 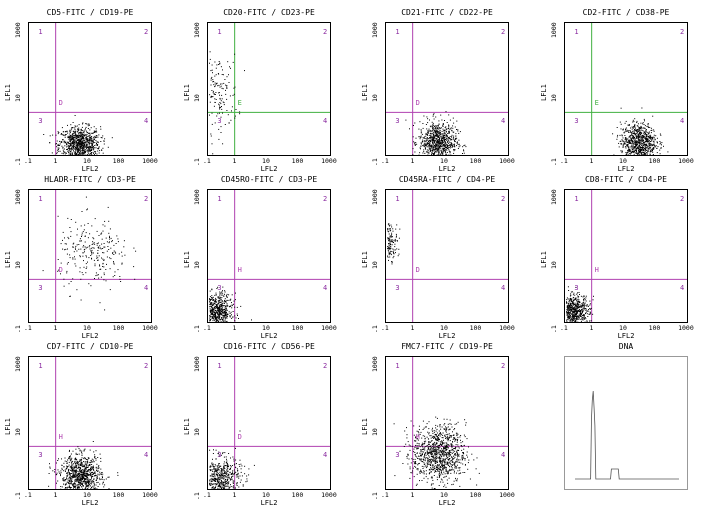 What do you see at coordinates (325, 199) in the screenshot?
I see `quadrant-label: 2` at bounding box center [325, 199].